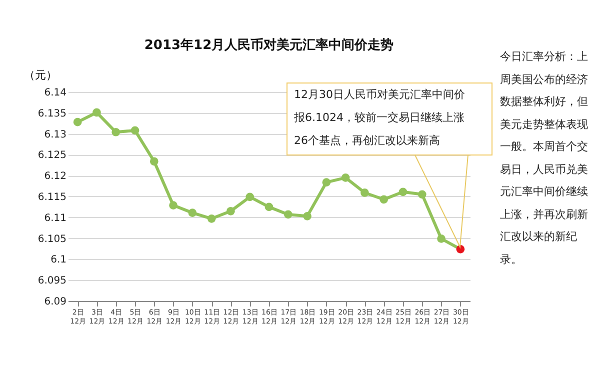 Image resolution: width=604 pixels, height=370 pixels. Describe the element at coordinates (52, 281) in the screenshot. I see `y-tick-label: 6.095` at that location.